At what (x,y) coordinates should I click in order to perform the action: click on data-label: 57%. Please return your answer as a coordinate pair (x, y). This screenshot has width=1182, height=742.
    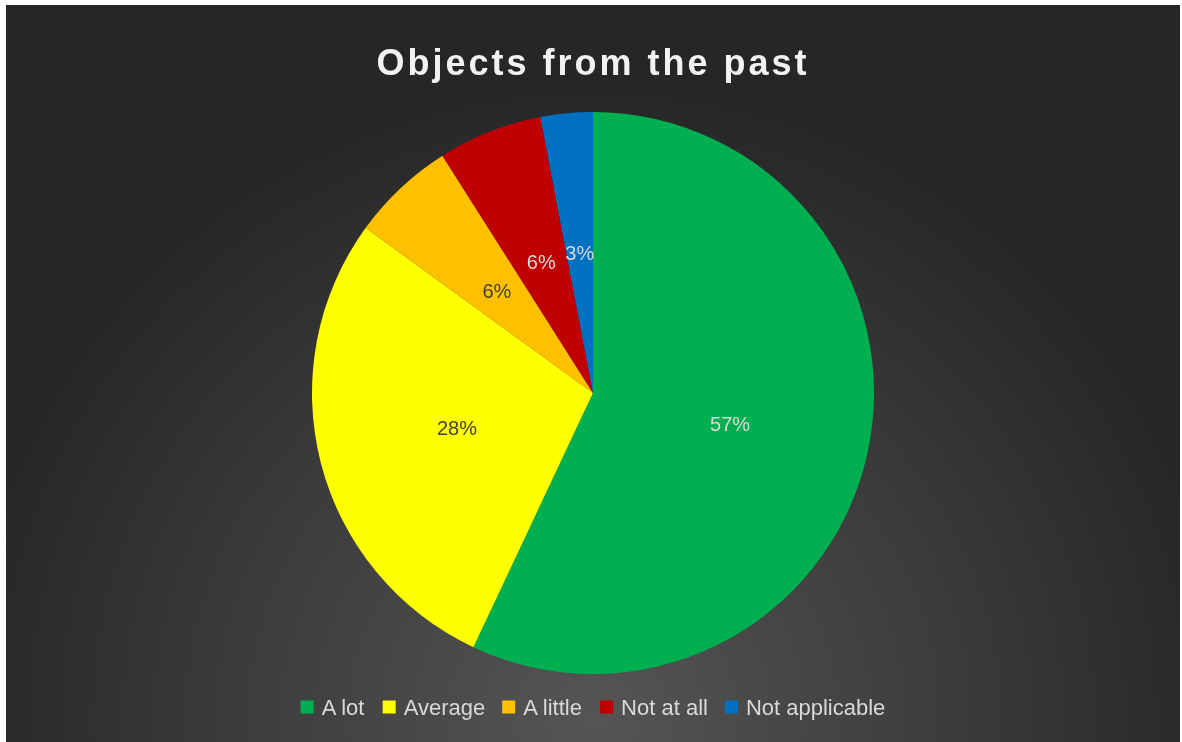
    Looking at the image, I should click on (730, 423).